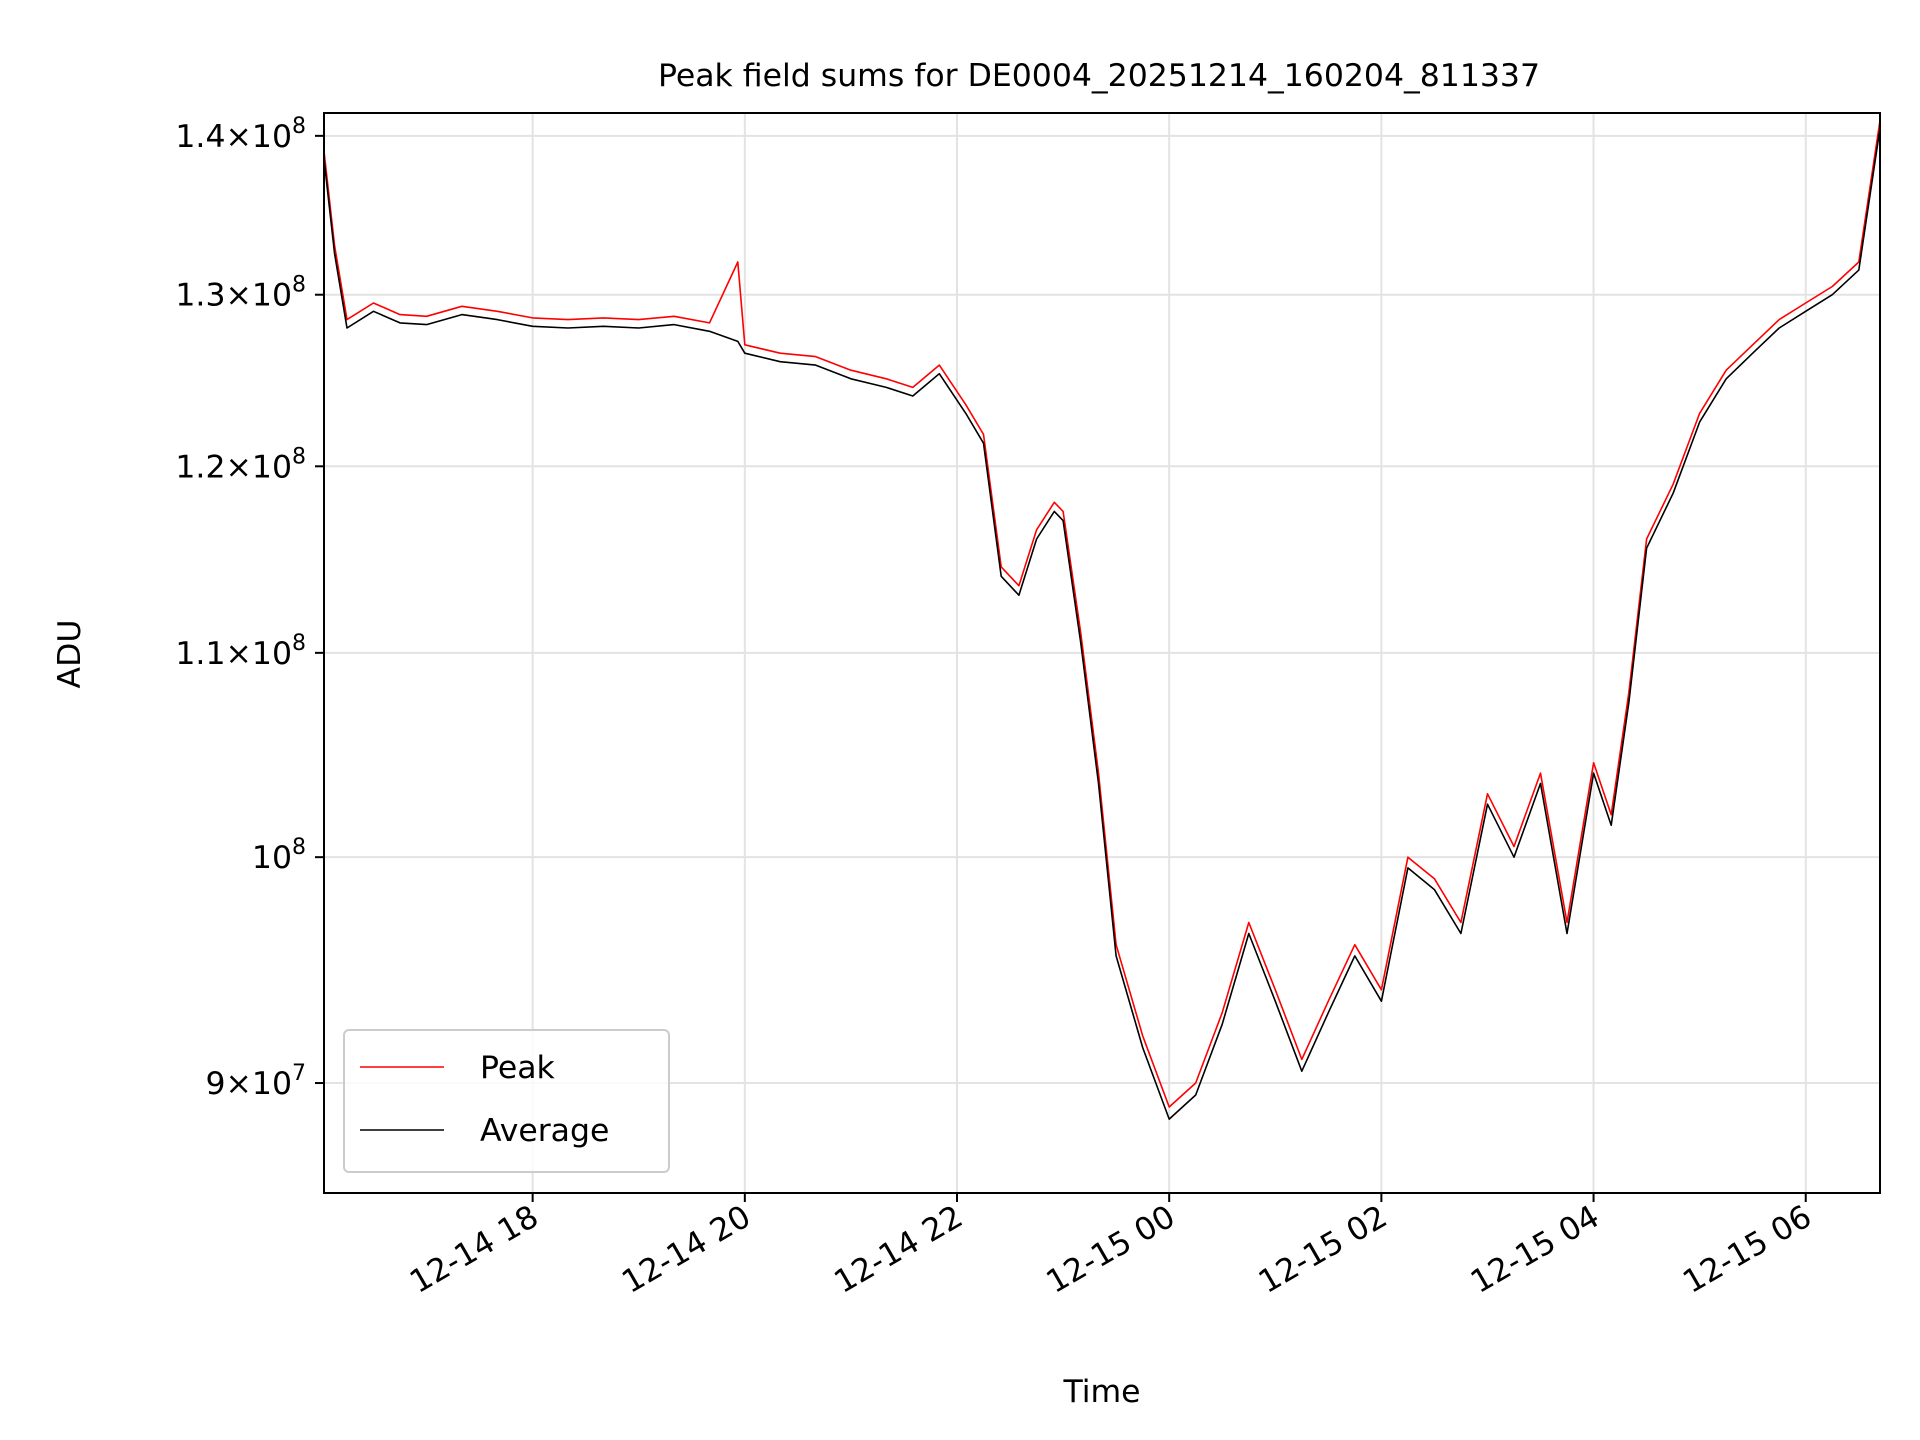 This screenshot has width=1920, height=1440. I want to click on legend-box, so click(506, 1101).